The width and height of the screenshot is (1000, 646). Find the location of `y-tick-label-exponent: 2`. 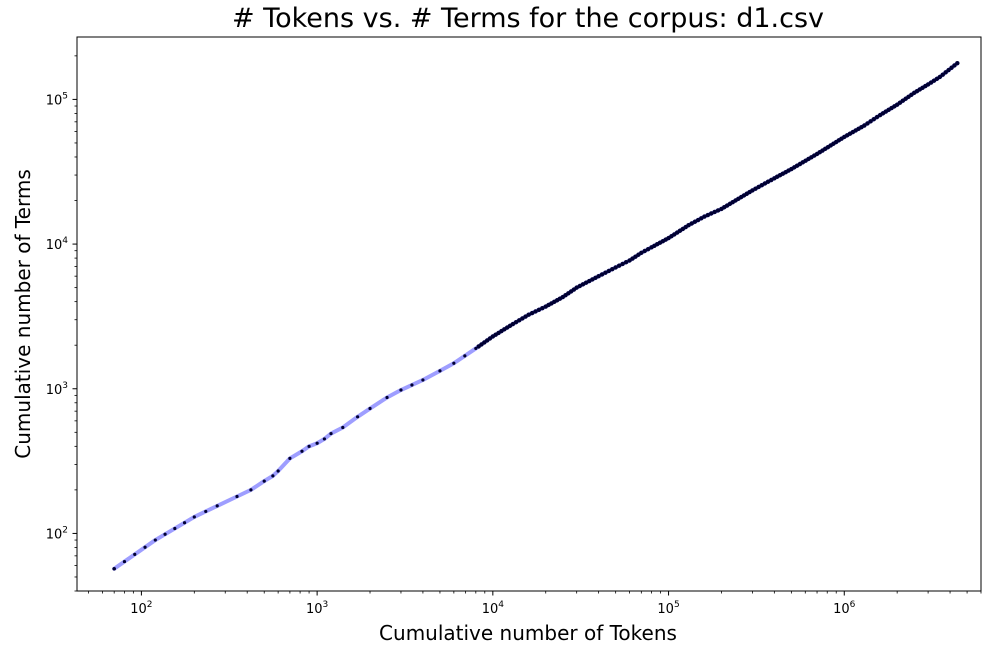

y-tick-label-exponent: 2 is located at coordinates (65, 530).